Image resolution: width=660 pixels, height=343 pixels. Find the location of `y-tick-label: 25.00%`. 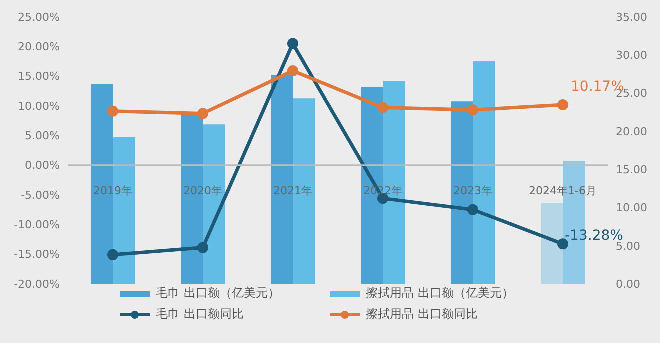

y-tick-label: 25.00% is located at coordinates (39, 17).